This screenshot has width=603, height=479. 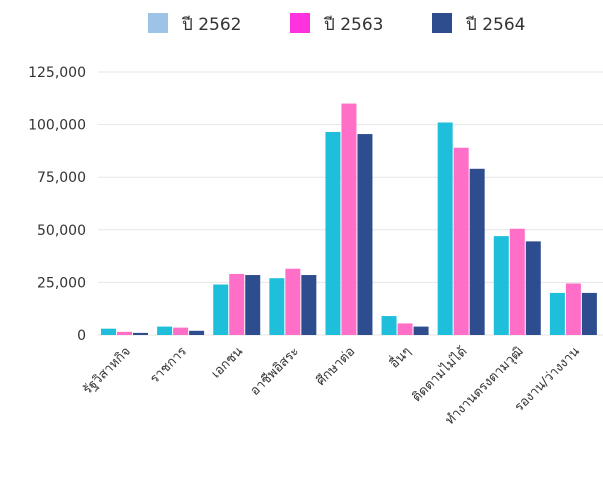 What do you see at coordinates (61, 283) in the screenshot?
I see `y-tick-label: 25,000` at bounding box center [61, 283].